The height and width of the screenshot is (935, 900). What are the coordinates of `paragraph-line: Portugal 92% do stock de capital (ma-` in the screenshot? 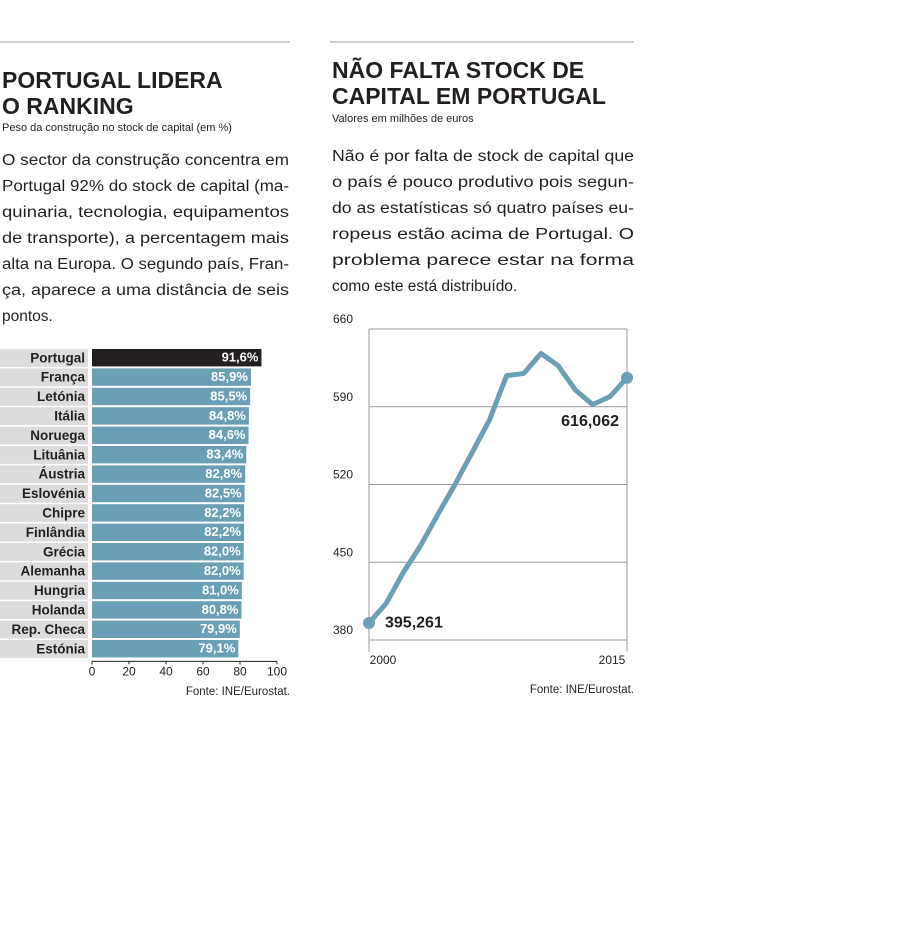 It's located at (145, 186).